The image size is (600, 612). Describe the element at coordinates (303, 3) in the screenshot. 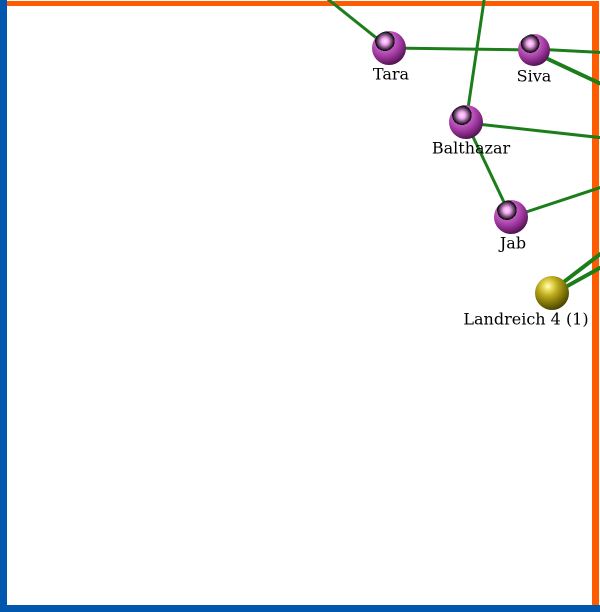

I see `map-border-top` at that location.